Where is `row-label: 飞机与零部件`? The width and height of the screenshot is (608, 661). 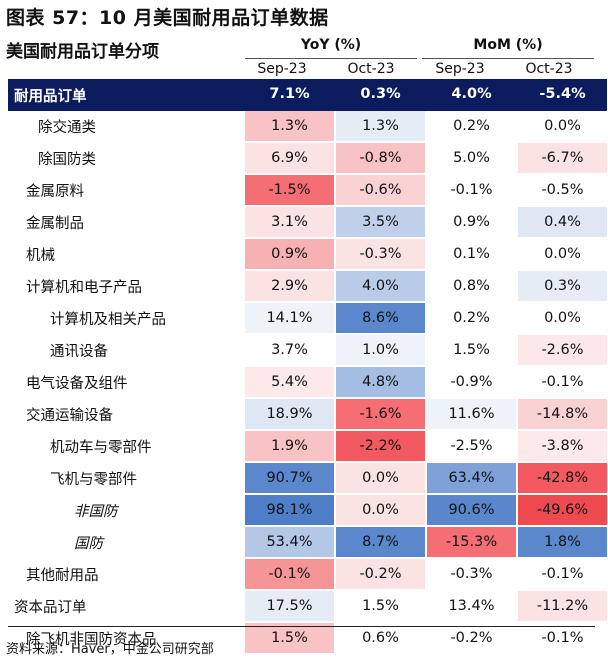 row-label: 飞机与零部件 is located at coordinates (125, 479).